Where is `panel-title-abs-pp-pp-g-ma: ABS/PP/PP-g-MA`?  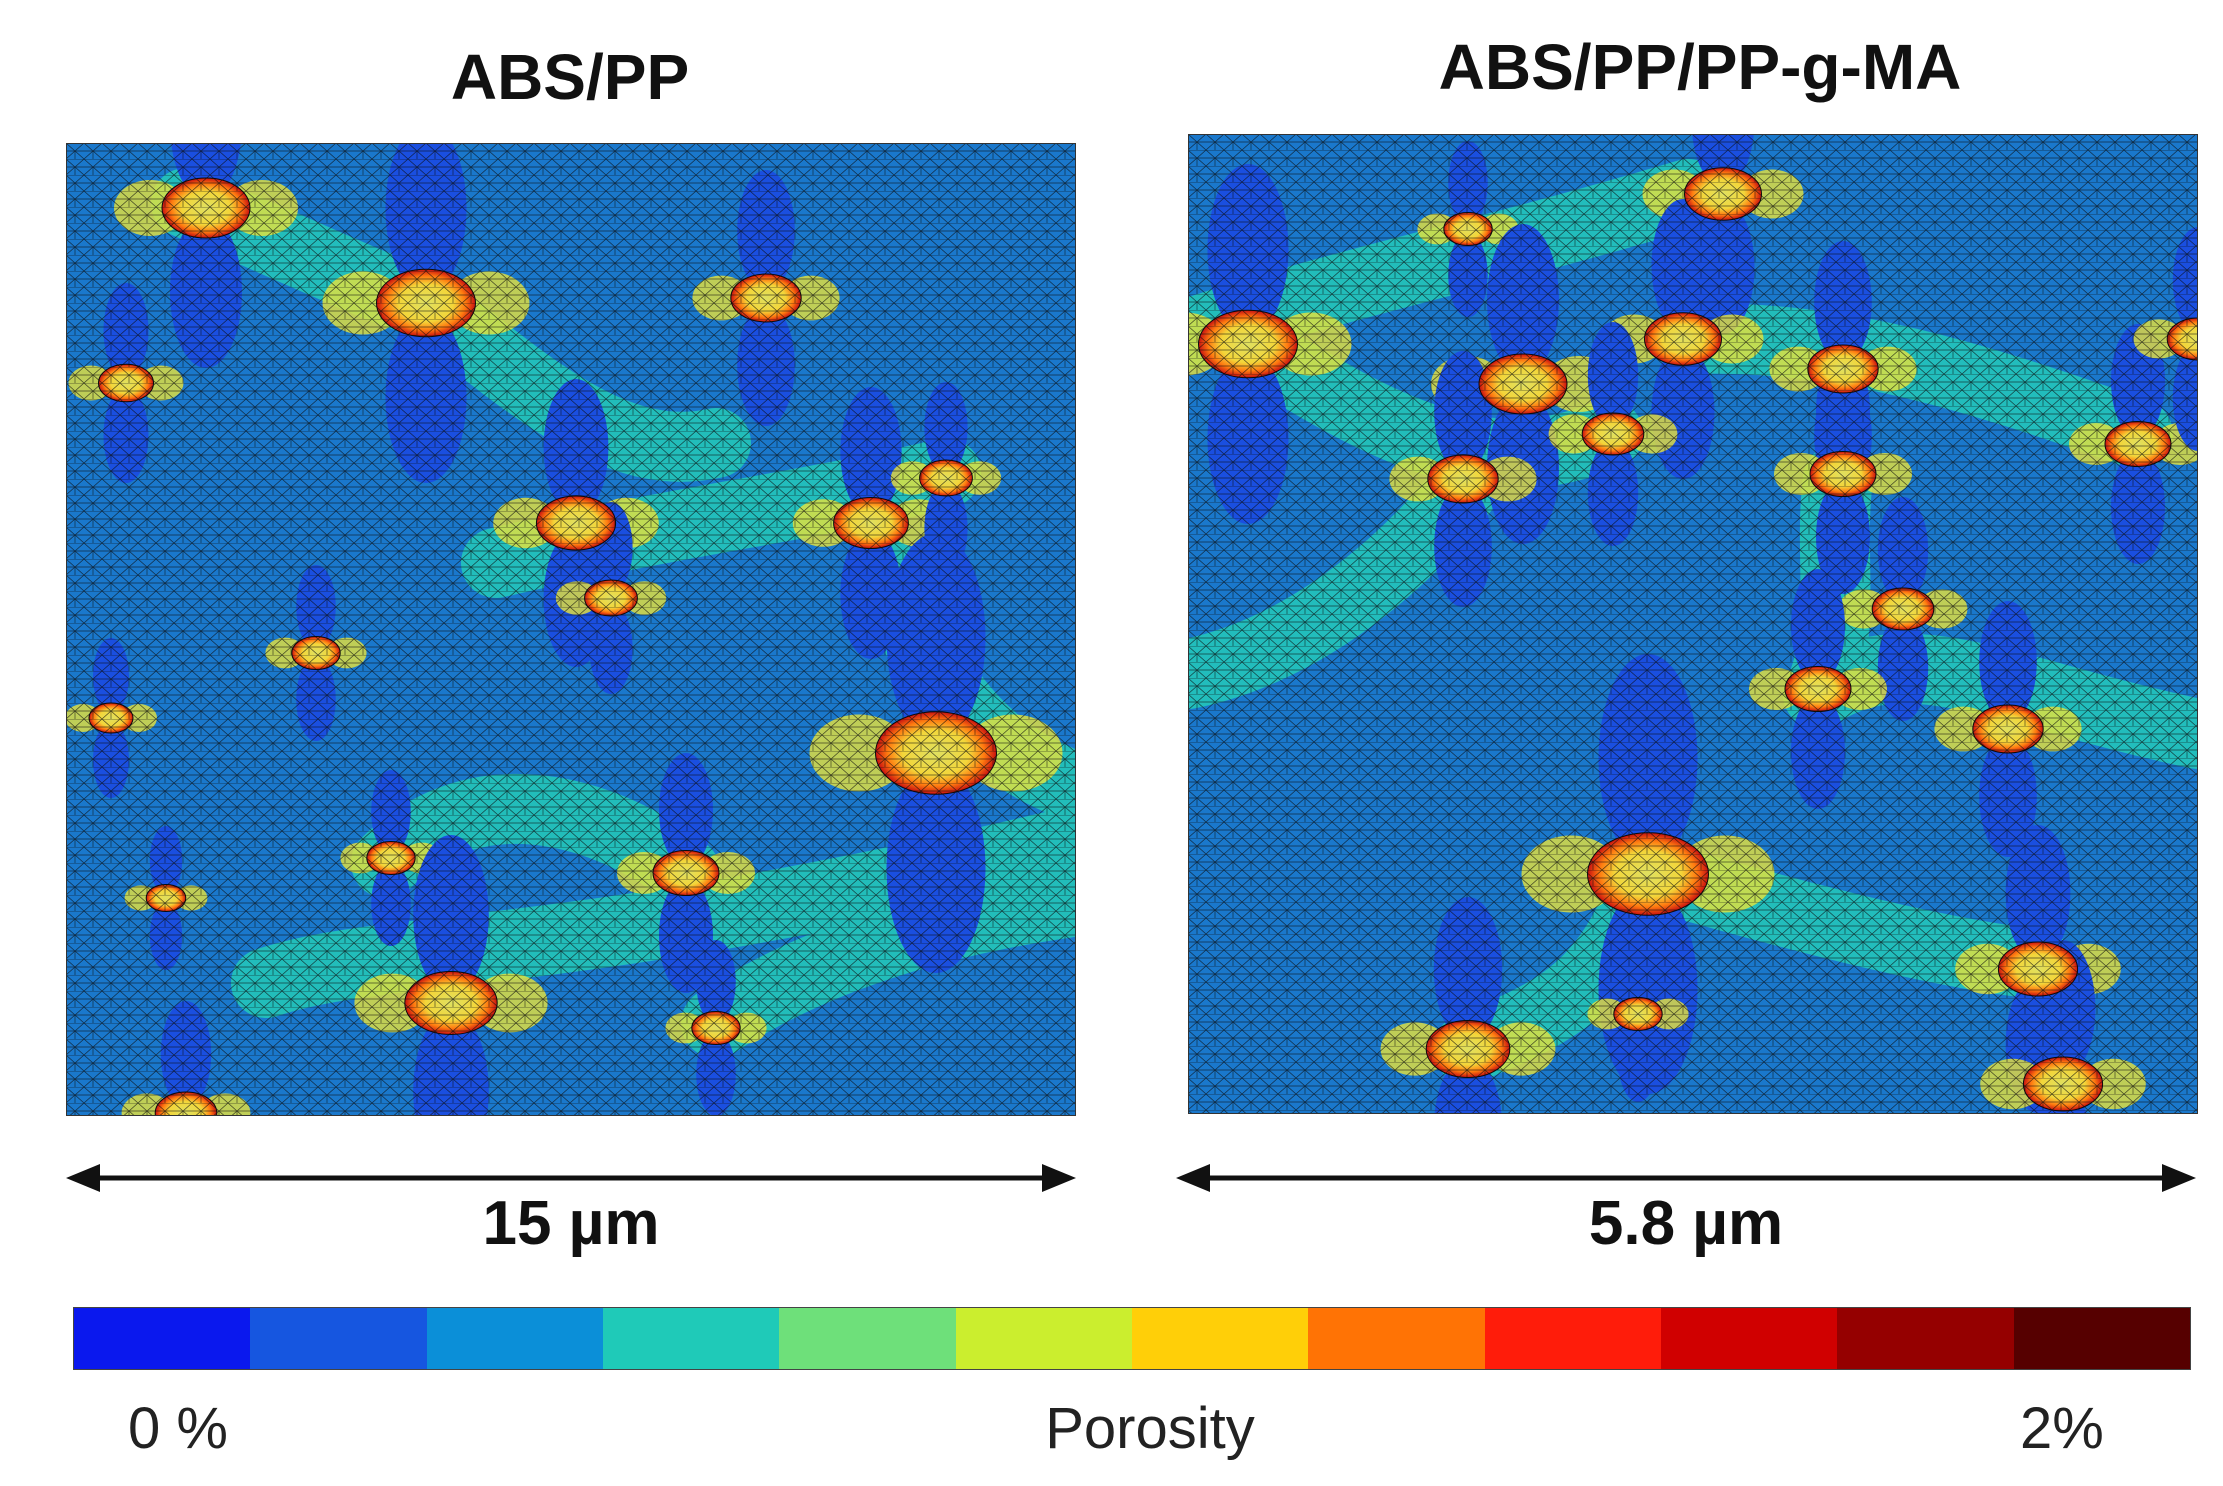 panel-title-abs-pp-pp-g-ma: ABS/PP/PP-g-MA is located at coordinates (1700, 67).